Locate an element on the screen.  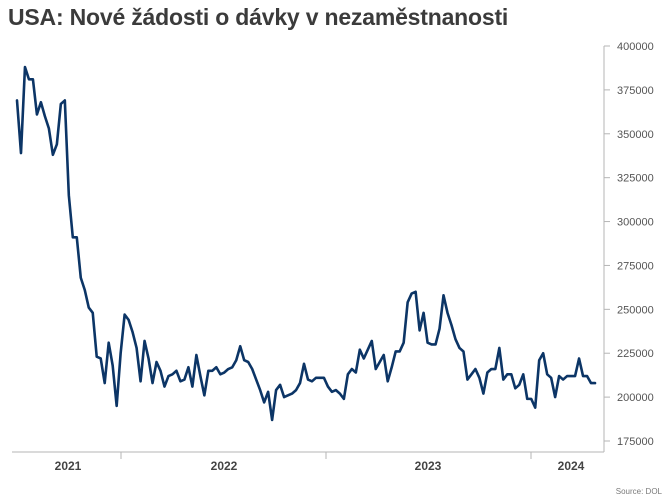
y-tick-label: 200000 is located at coordinates (635, 398).